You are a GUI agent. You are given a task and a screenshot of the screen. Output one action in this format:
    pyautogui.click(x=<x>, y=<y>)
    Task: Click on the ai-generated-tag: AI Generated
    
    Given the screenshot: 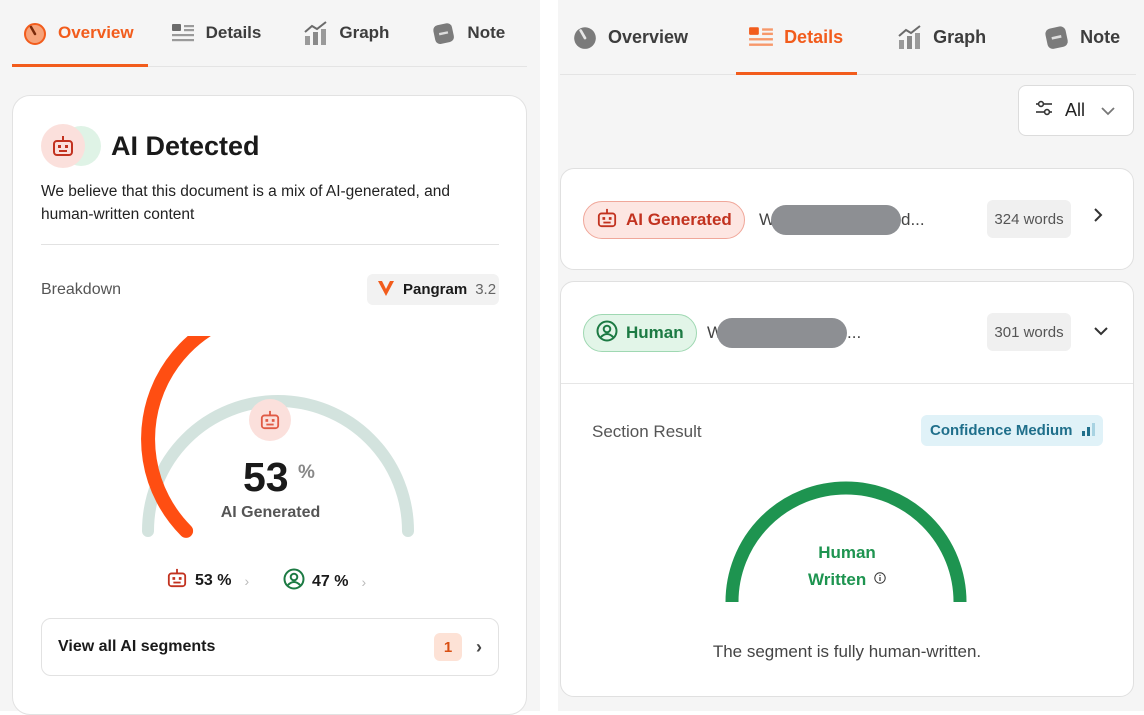 What is the action you would take?
    pyautogui.click(x=664, y=220)
    